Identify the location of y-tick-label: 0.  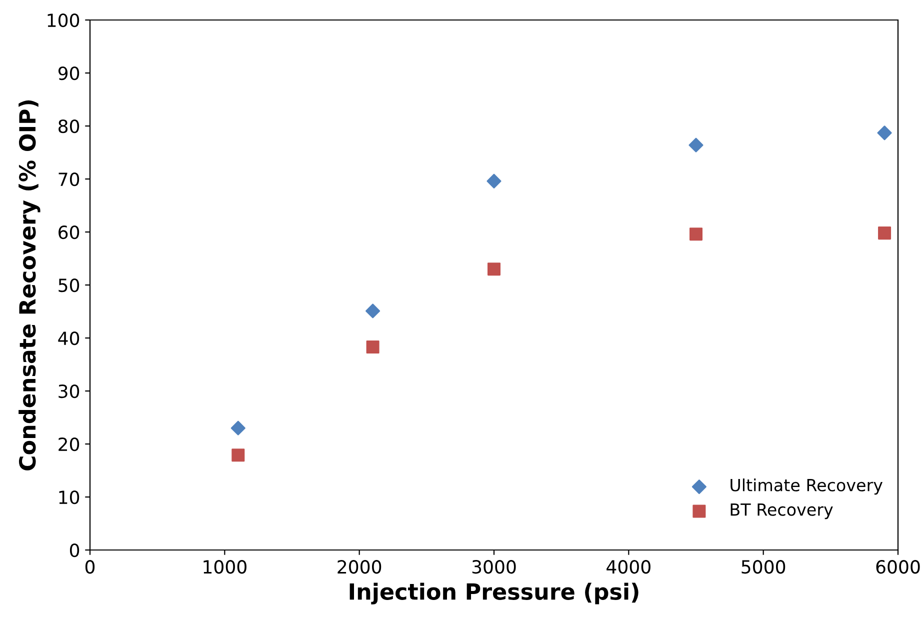
(75, 550).